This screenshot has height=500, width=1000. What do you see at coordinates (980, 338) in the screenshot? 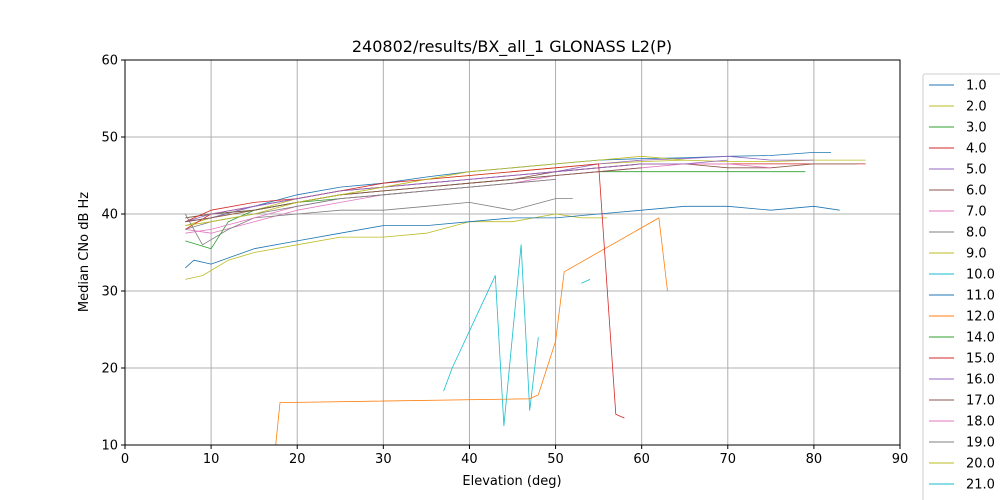
I see `legend-label: 14.0` at bounding box center [980, 338].